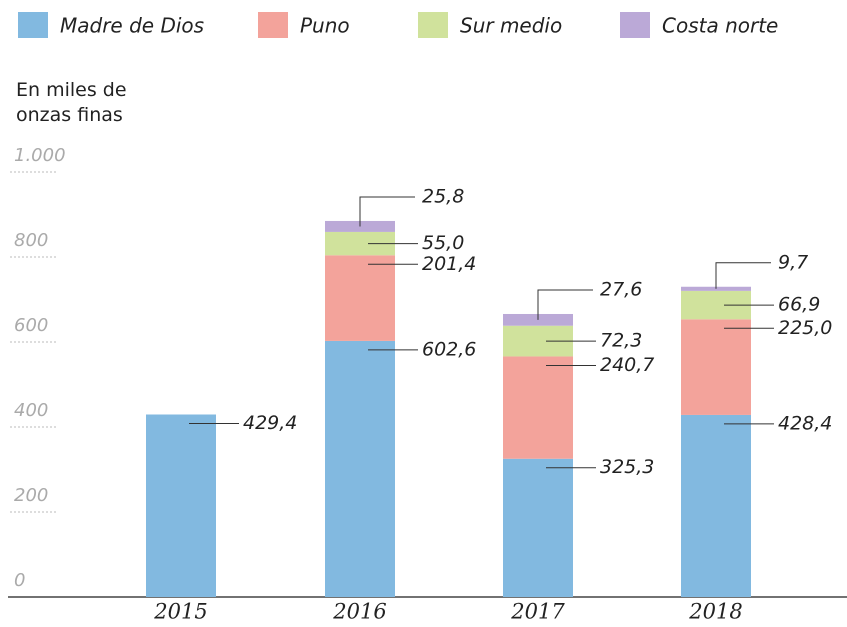  What do you see at coordinates (443, 243) in the screenshot?
I see `value-label: 55,0` at bounding box center [443, 243].